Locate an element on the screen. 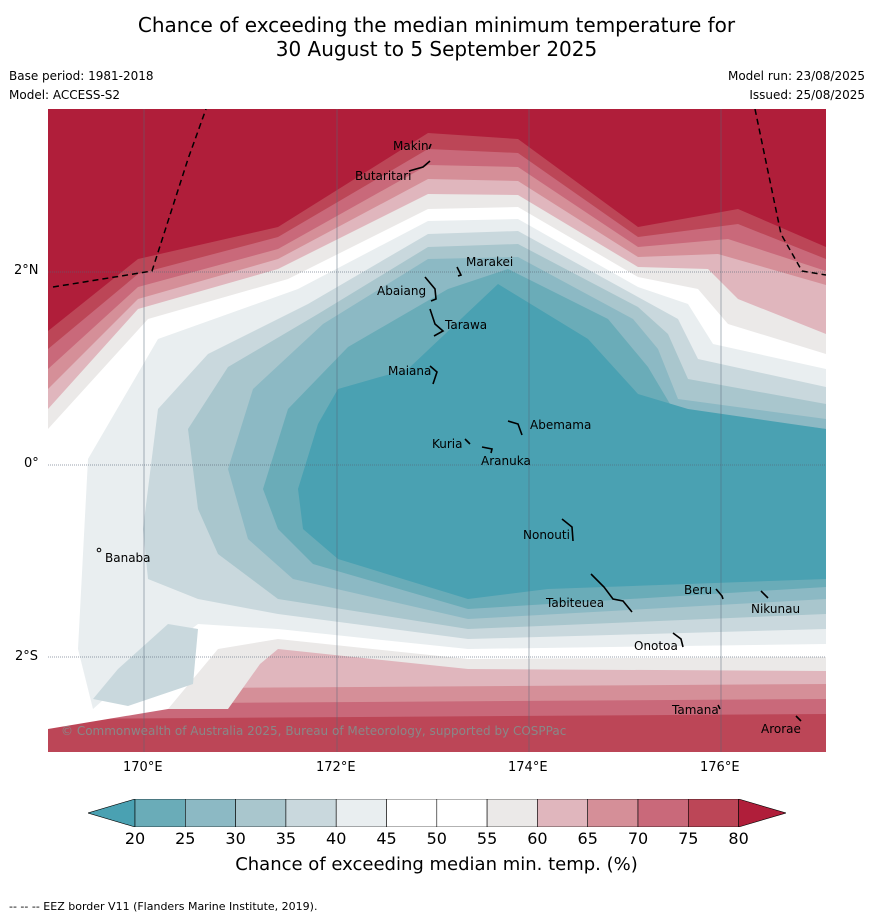 The width and height of the screenshot is (873, 919). lat-label-2n: 2°N is located at coordinates (26, 270).